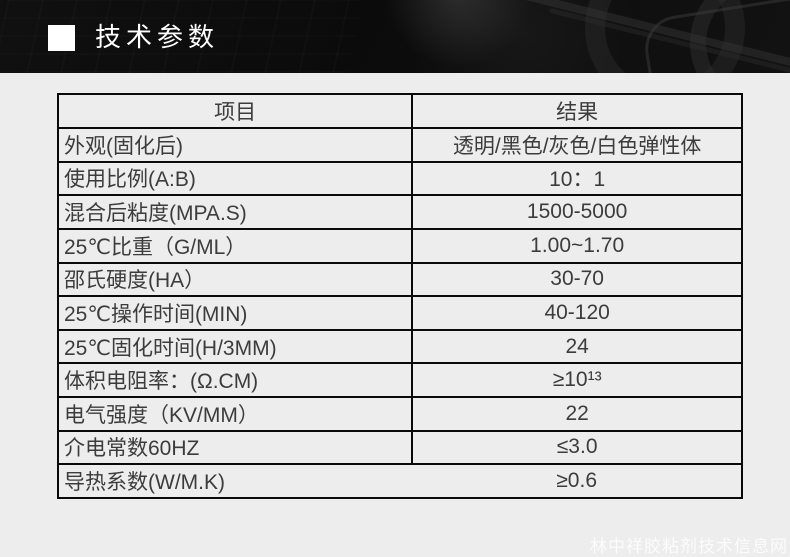 This screenshot has width=790, height=557. What do you see at coordinates (577, 178) in the screenshot?
I see `value-cell: 10：1` at bounding box center [577, 178].